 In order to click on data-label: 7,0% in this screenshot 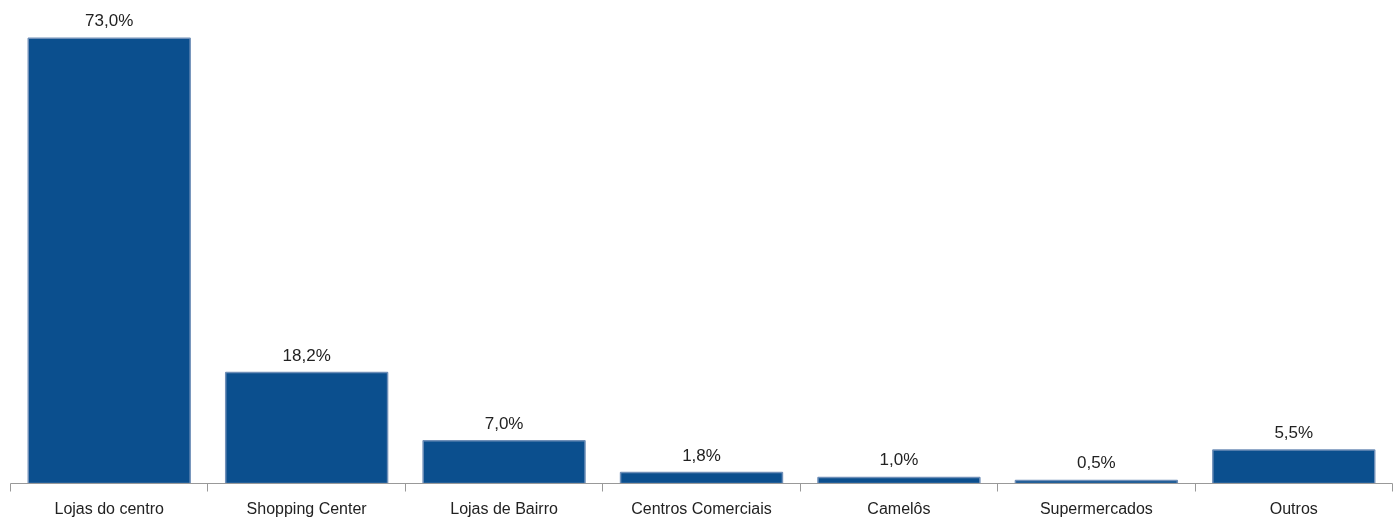, I will do `click(504, 423)`.